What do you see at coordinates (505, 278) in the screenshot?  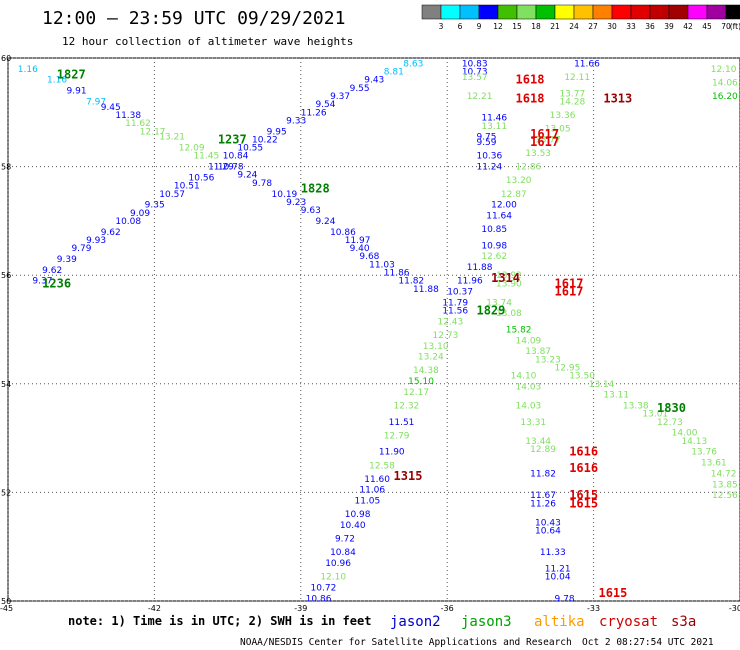 I see `pass-id-label: 1314` at bounding box center [505, 278].